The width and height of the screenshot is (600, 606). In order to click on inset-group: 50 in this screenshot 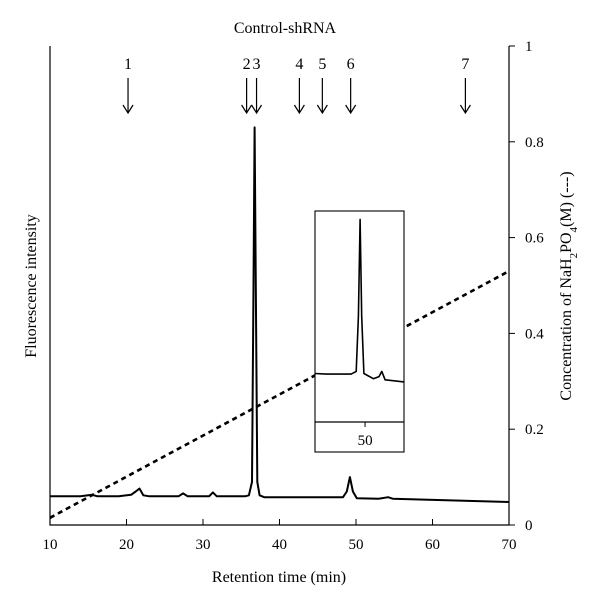, I will do `click(359, 331)`.